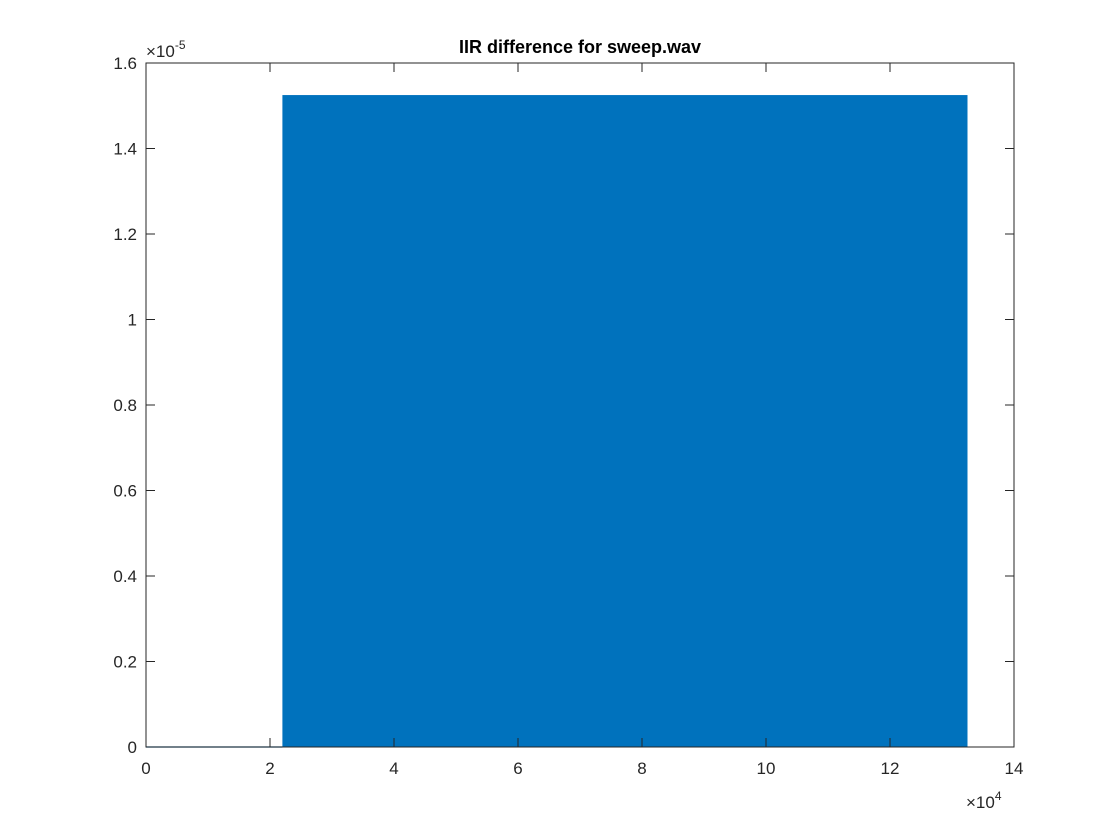  Describe the element at coordinates (641, 768) in the screenshot. I see `x-tick-label: 8` at that location.